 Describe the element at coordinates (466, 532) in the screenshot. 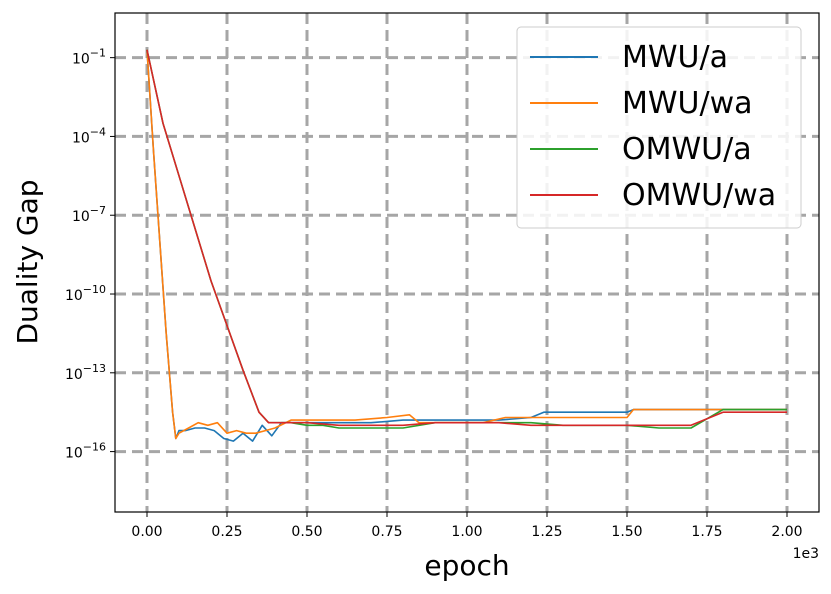

I see `x-tick-label: 1.00` at that location.